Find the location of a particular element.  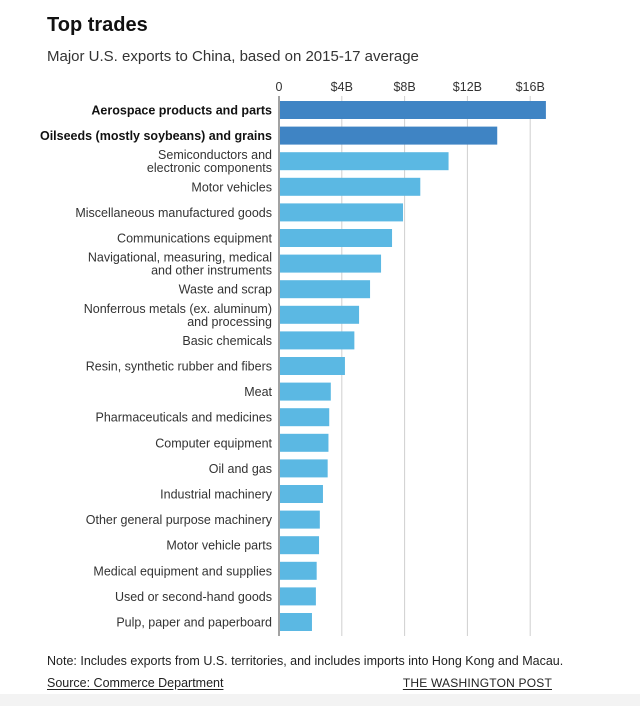

bar-label: Resin, synthetic rubber and fibers is located at coordinates (179, 367).